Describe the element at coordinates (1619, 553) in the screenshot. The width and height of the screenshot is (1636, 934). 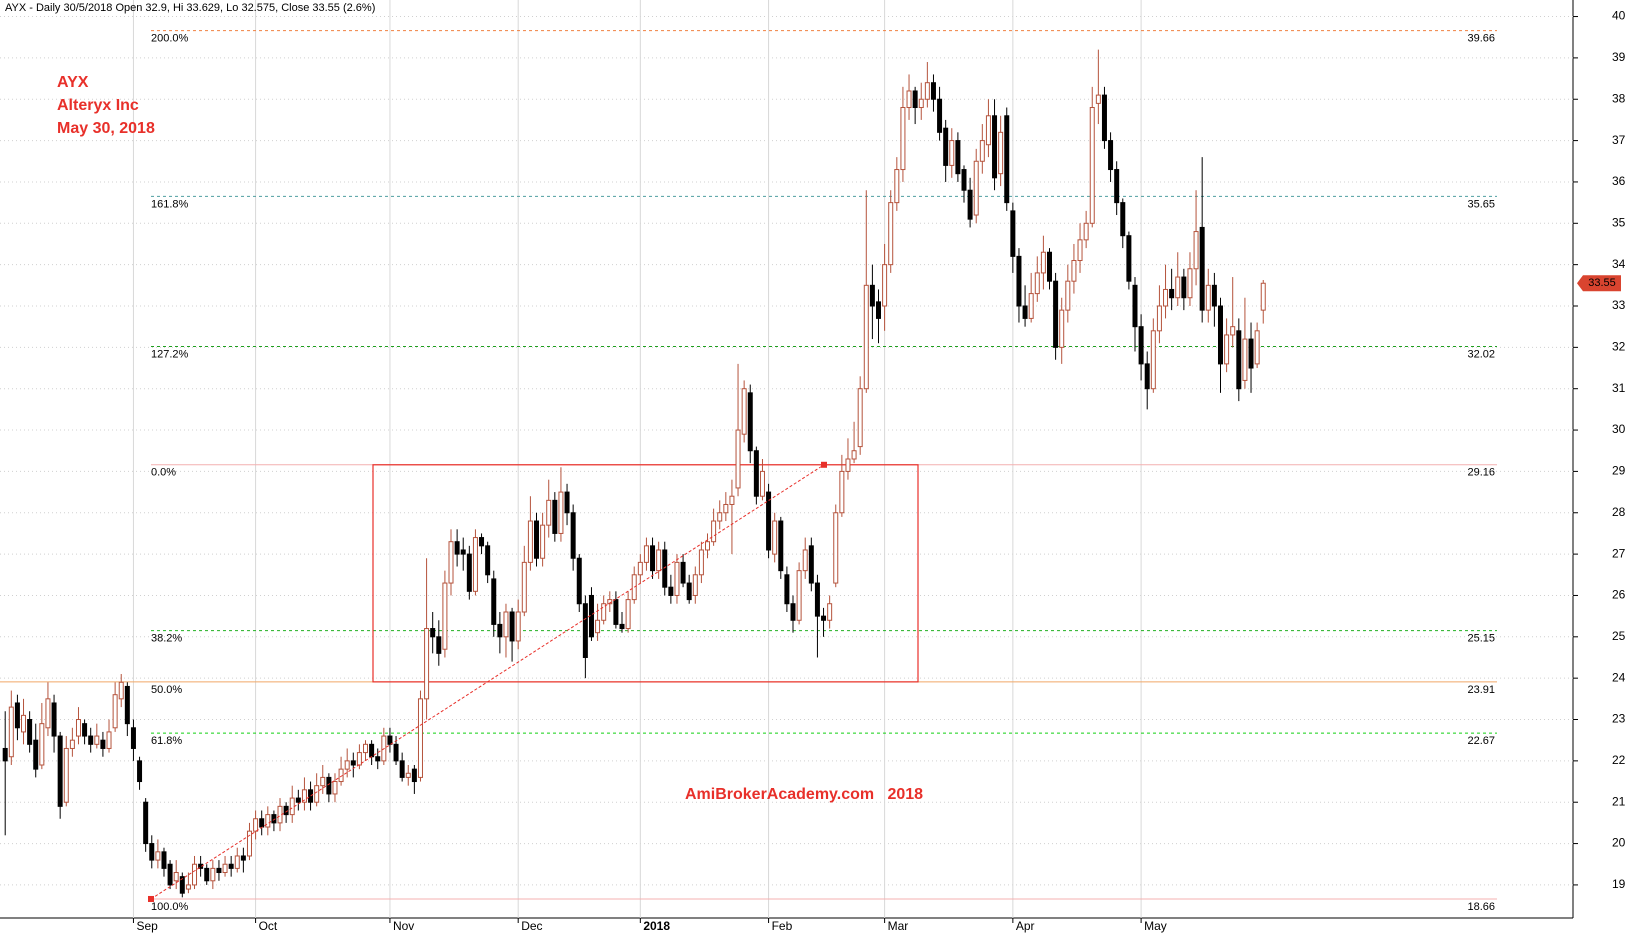
I see `y-tick-label: 27` at that location.